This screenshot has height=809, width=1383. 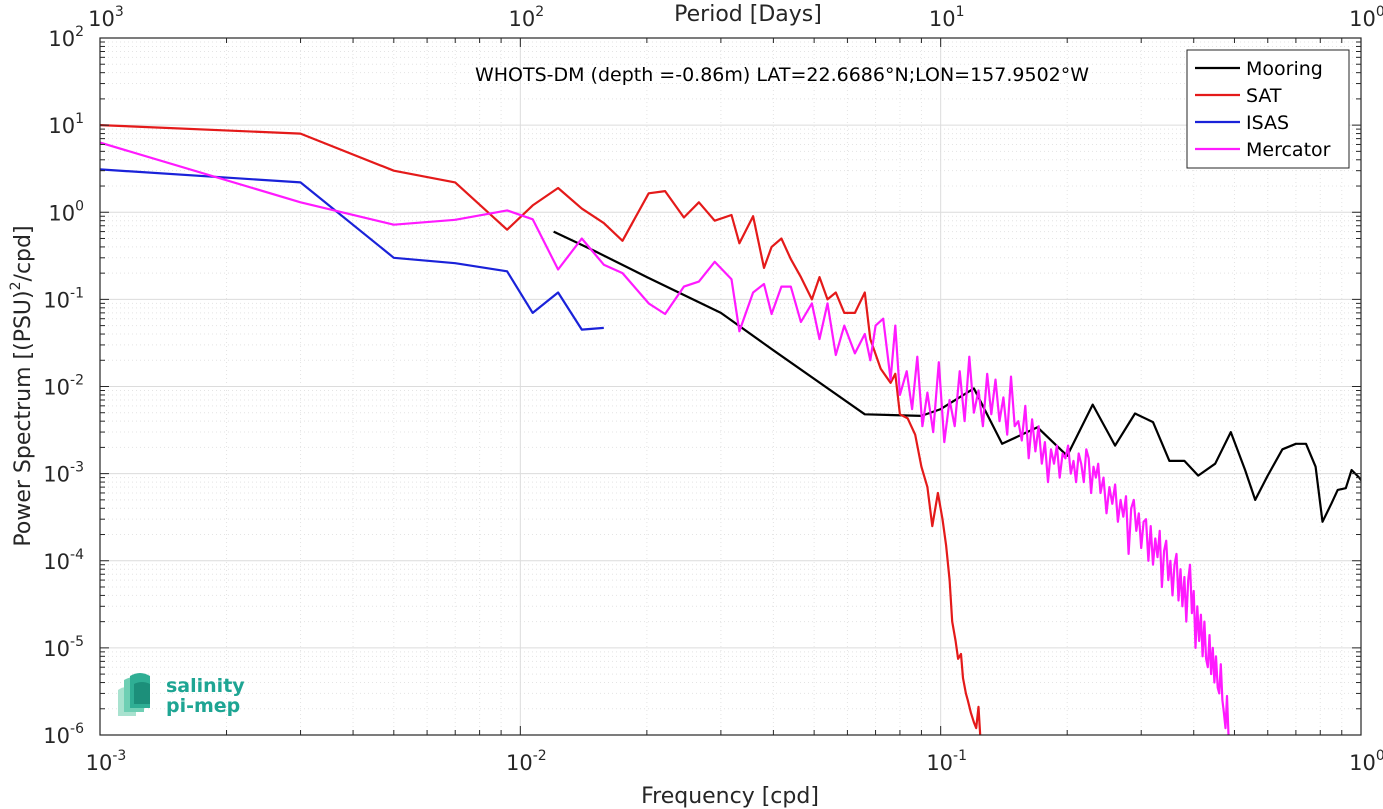 What do you see at coordinates (1366, 761) in the screenshot?
I see `x-tick-label: 10⁰` at bounding box center [1366, 761].